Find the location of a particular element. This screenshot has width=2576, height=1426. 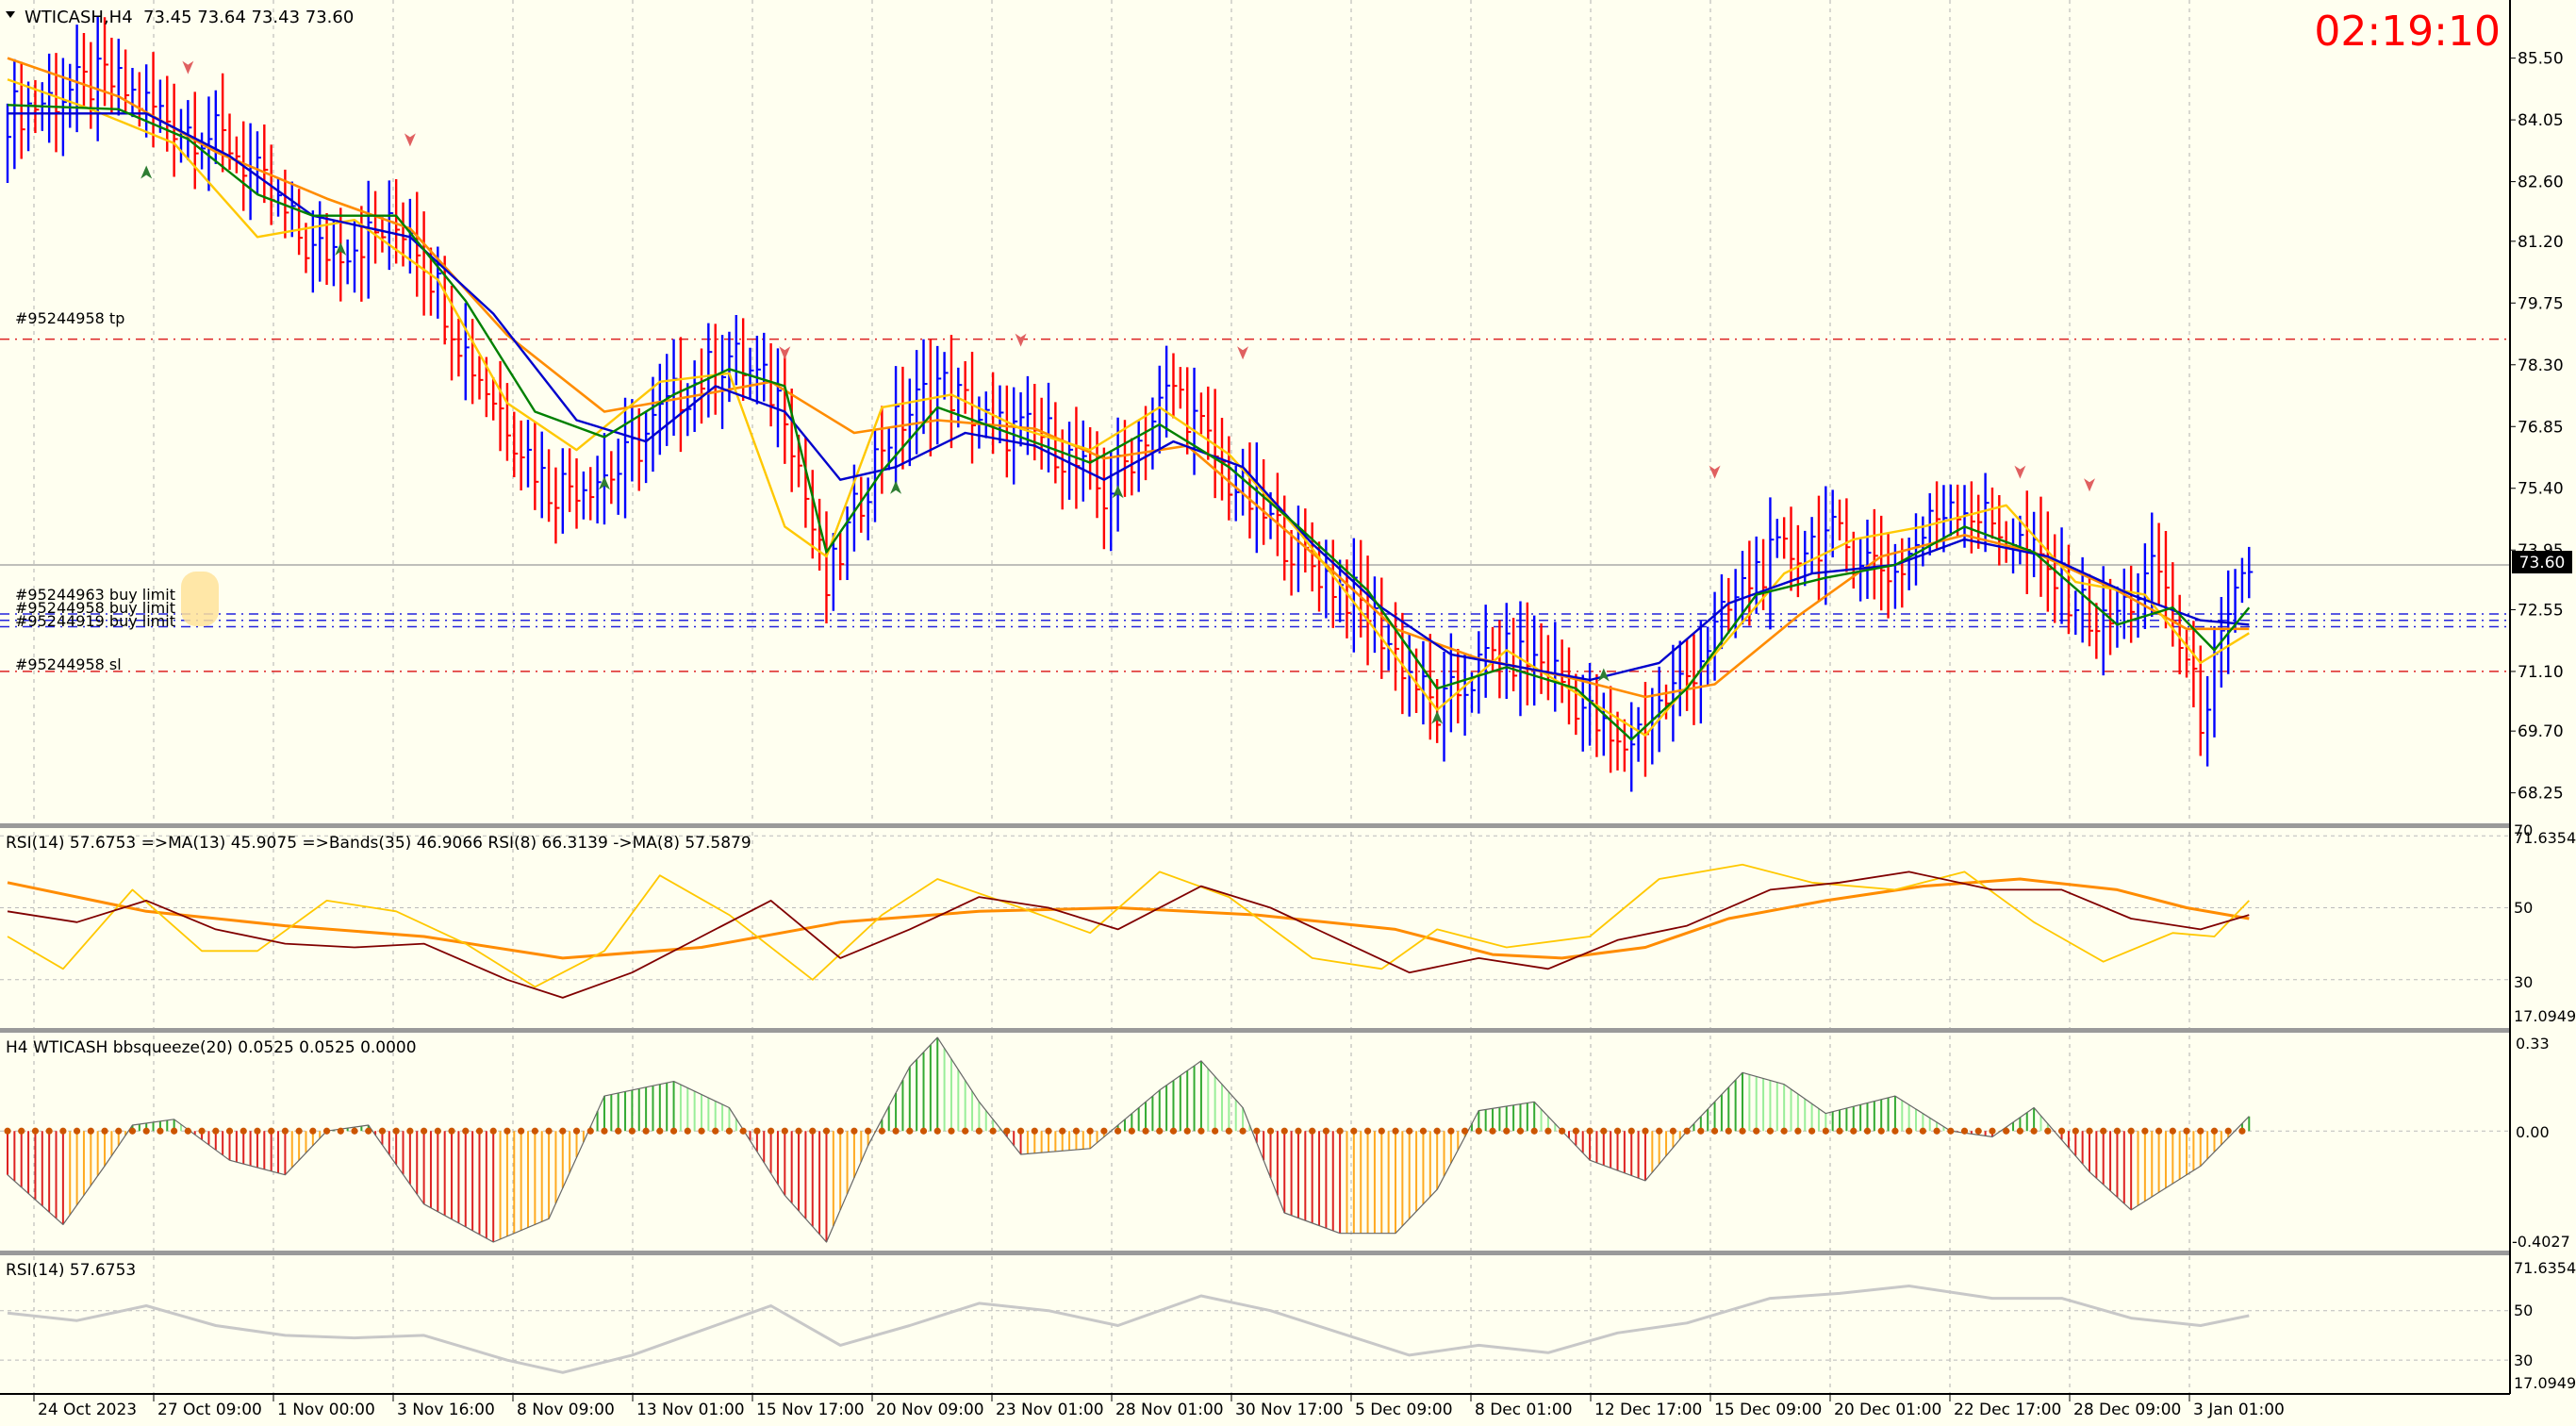

drag-handle-icon is located at coordinates (200, 599).